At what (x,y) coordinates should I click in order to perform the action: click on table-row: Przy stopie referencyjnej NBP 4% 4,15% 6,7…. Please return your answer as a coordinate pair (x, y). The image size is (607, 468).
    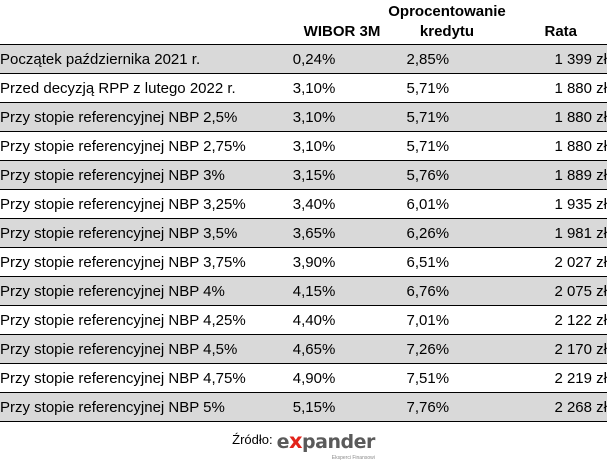
    Looking at the image, I should click on (303, 291).